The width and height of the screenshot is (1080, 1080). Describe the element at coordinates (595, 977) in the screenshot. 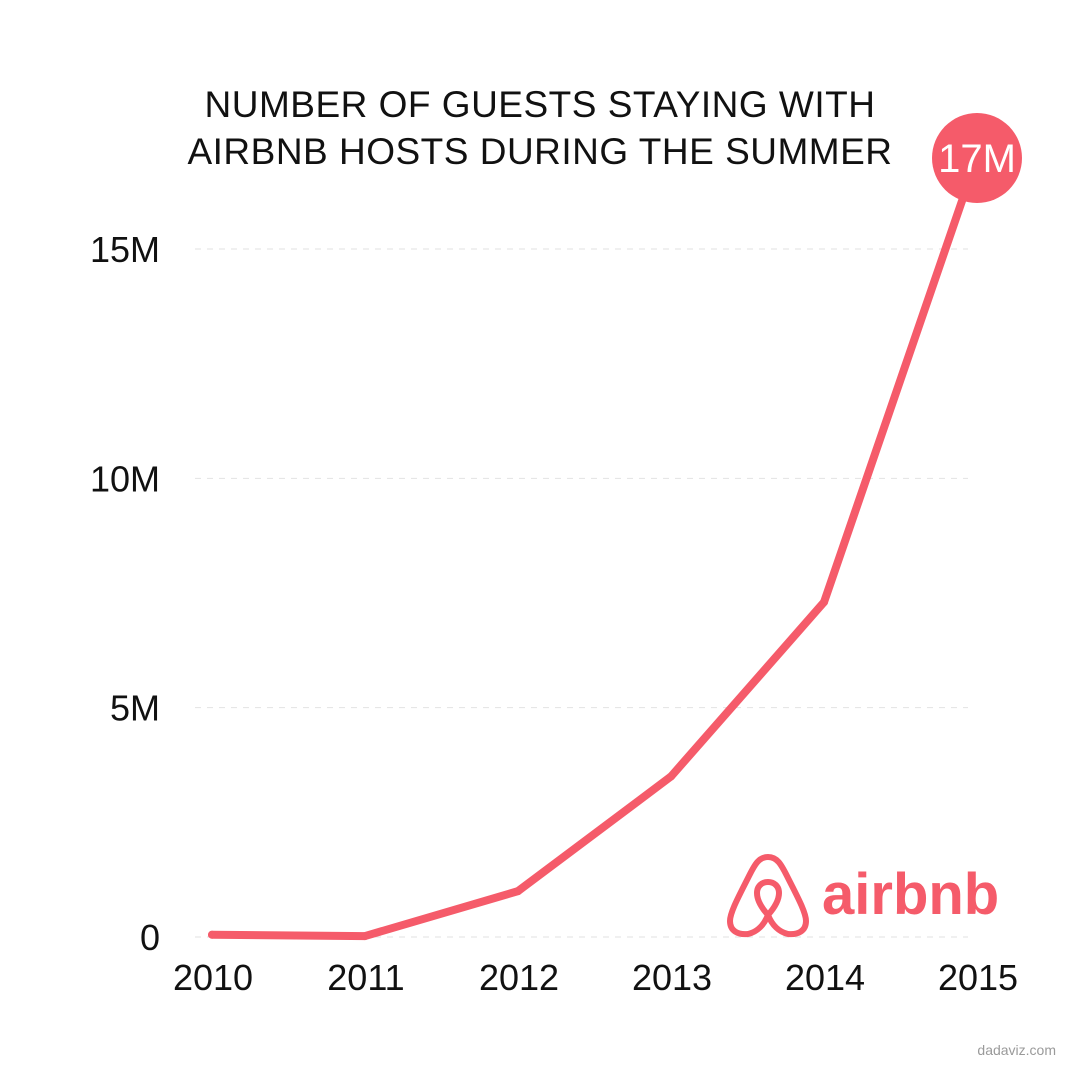

I see `x-axis: 2010 2011 2012 2013 2014 2015` at that location.